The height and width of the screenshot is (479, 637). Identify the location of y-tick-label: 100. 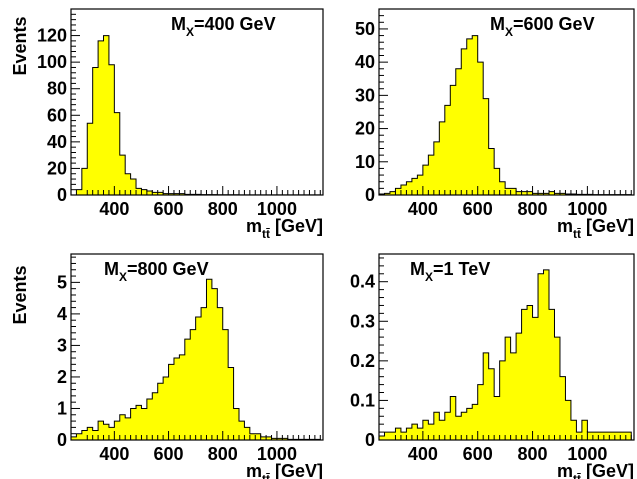
(52, 62).